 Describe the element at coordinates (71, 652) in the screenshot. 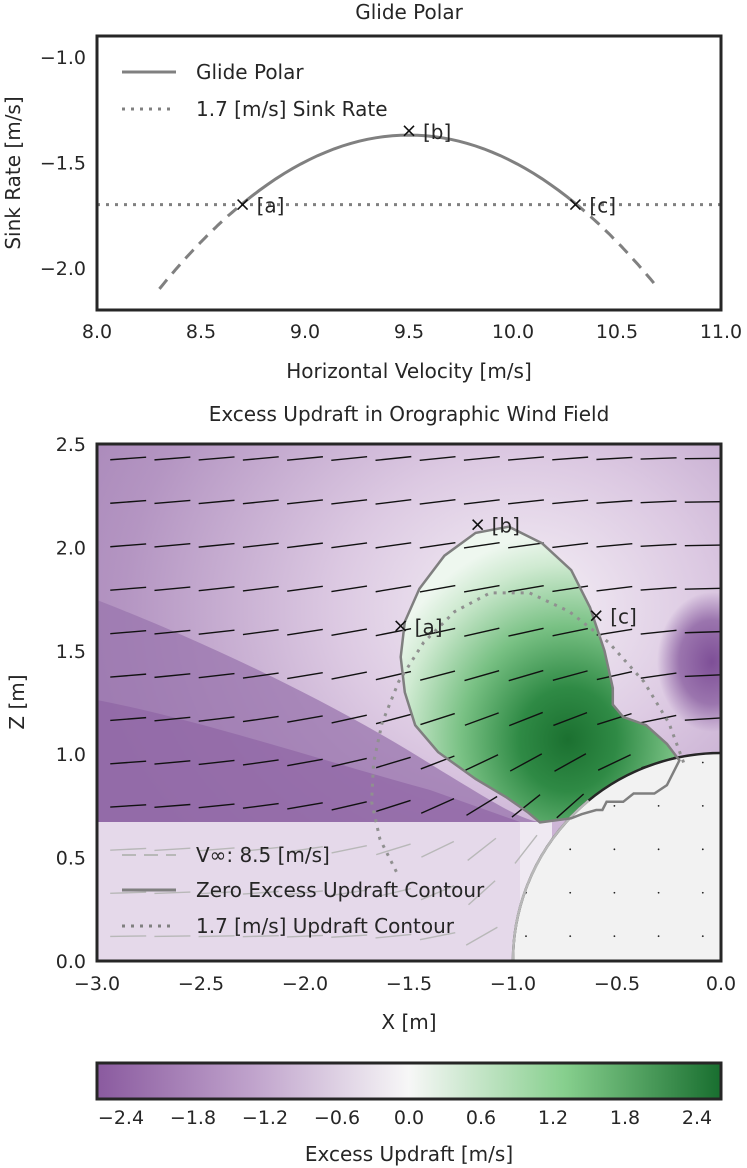

I see `y-tick-label: 1.5` at that location.